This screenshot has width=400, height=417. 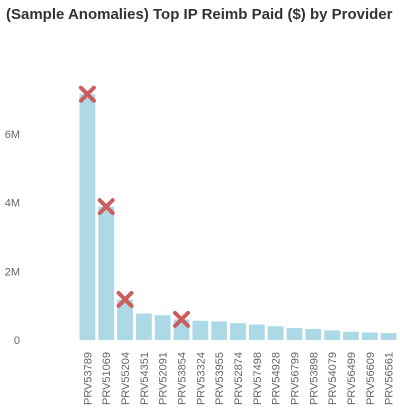 What do you see at coordinates (143, 326) in the screenshot?
I see `bar-prv54351` at bounding box center [143, 326].